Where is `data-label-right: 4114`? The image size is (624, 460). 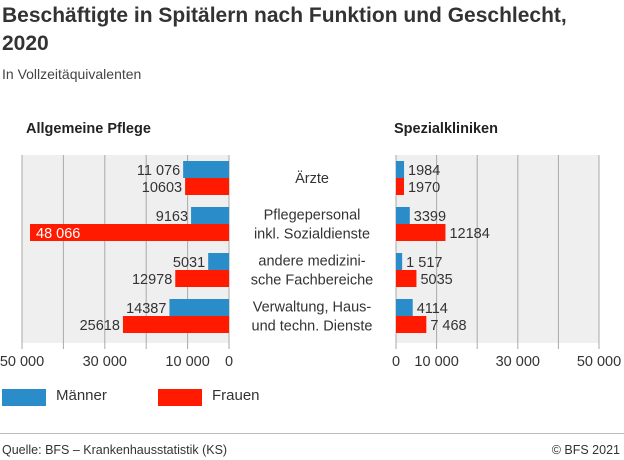
data-label-right: 4114 is located at coordinates (432, 309).